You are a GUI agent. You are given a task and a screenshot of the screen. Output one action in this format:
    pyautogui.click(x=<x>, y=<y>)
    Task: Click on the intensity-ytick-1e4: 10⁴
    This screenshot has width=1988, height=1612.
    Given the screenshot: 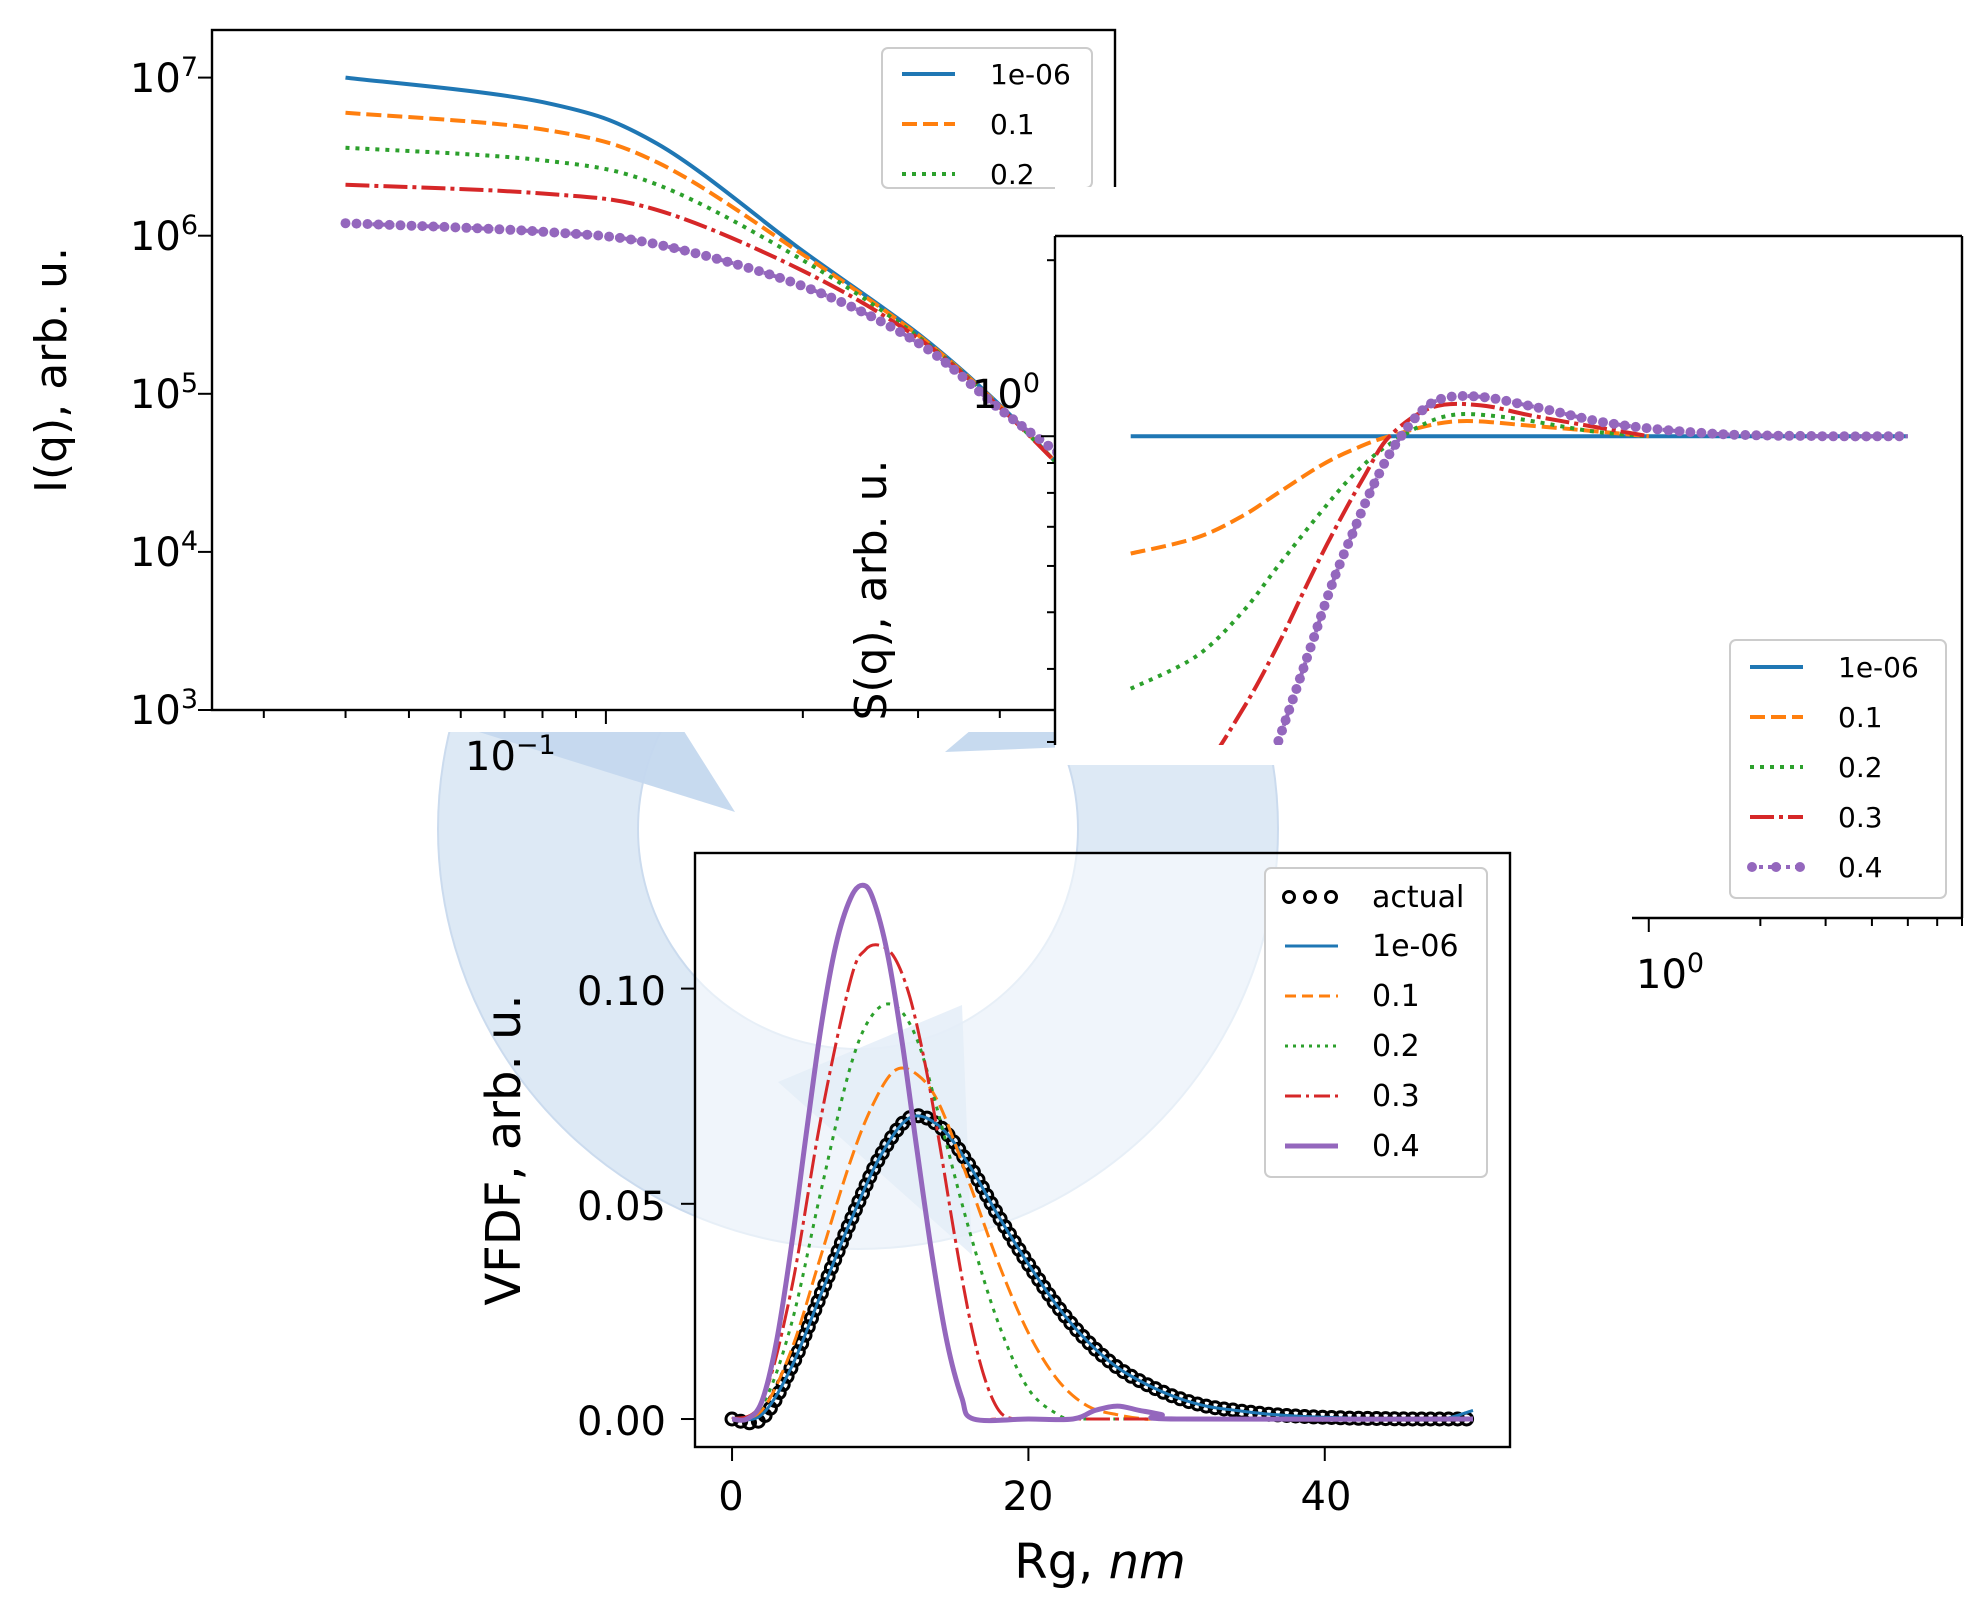 What is the action you would take?
    pyautogui.click(x=164, y=551)
    